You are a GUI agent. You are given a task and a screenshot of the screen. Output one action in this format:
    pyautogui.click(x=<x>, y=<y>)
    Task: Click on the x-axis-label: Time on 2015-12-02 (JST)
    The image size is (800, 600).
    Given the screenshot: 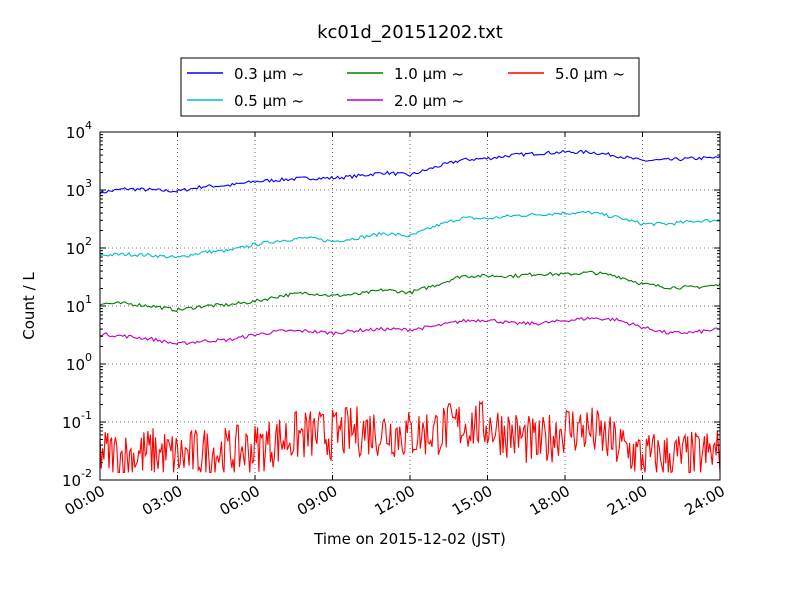 What is the action you would take?
    pyautogui.click(x=409, y=539)
    